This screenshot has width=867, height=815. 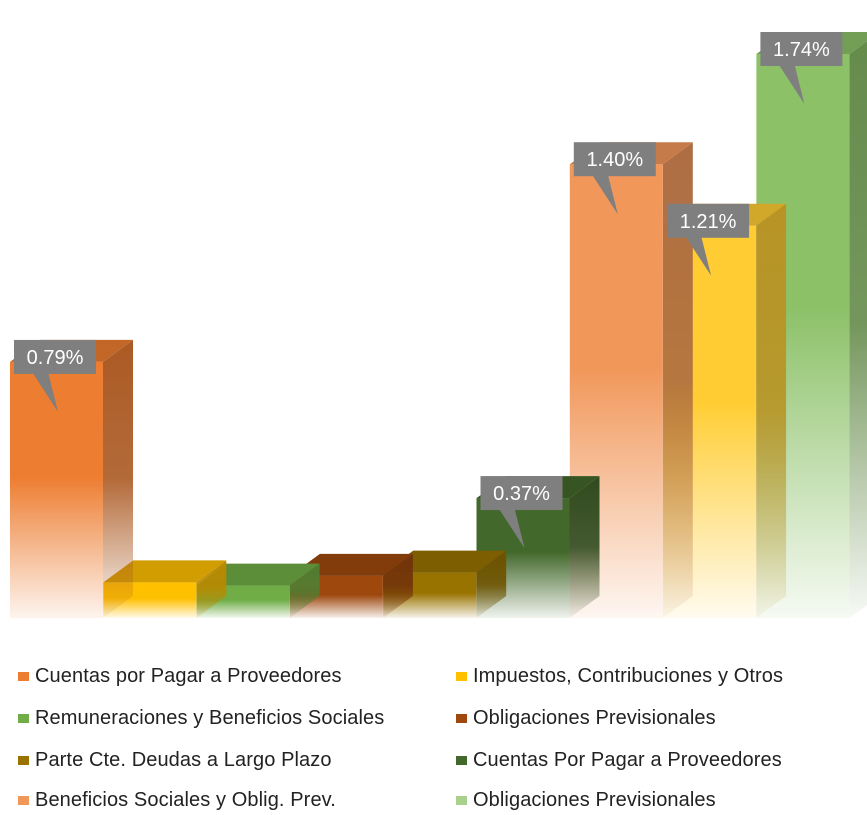 I want to click on data-label: 1.21%, so click(x=708, y=239).